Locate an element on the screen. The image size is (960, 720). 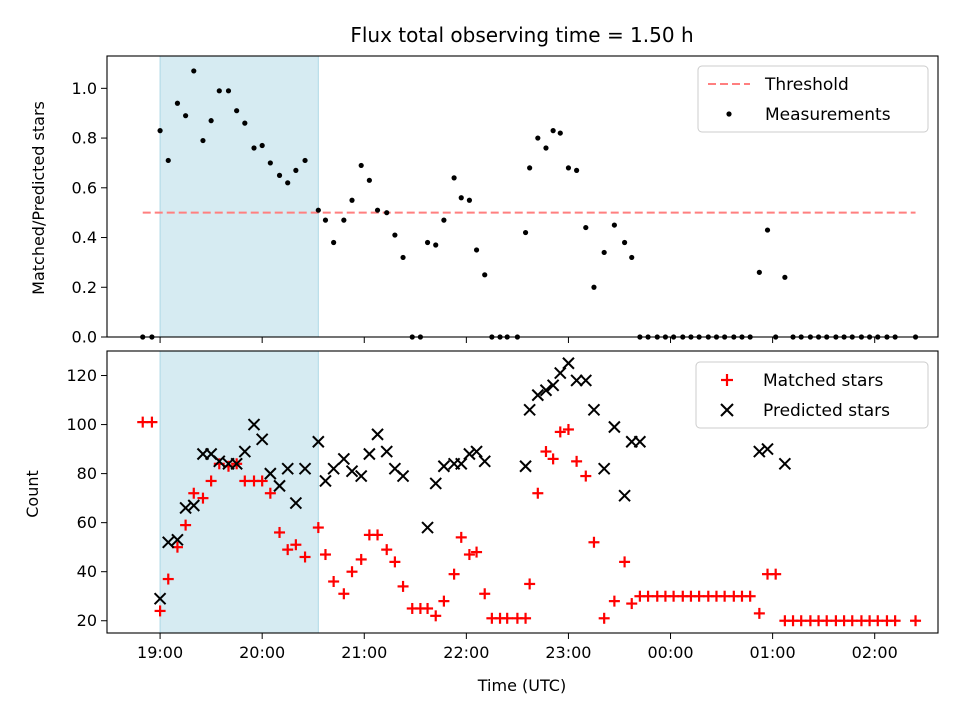
top-y-tick-label: 0.0 is located at coordinates (84, 337).